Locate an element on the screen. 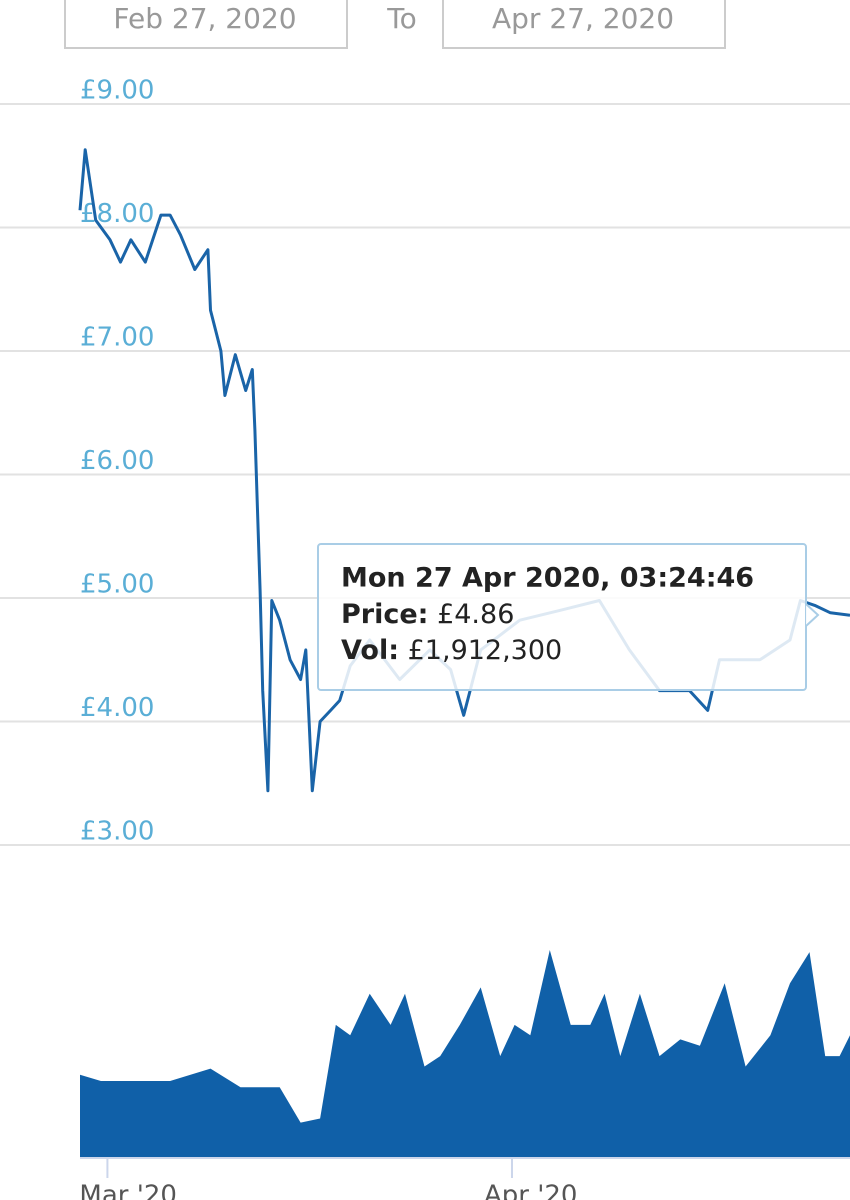 The height and width of the screenshot is (1200, 850). tooltip-pointer is located at coordinates (812, 615).